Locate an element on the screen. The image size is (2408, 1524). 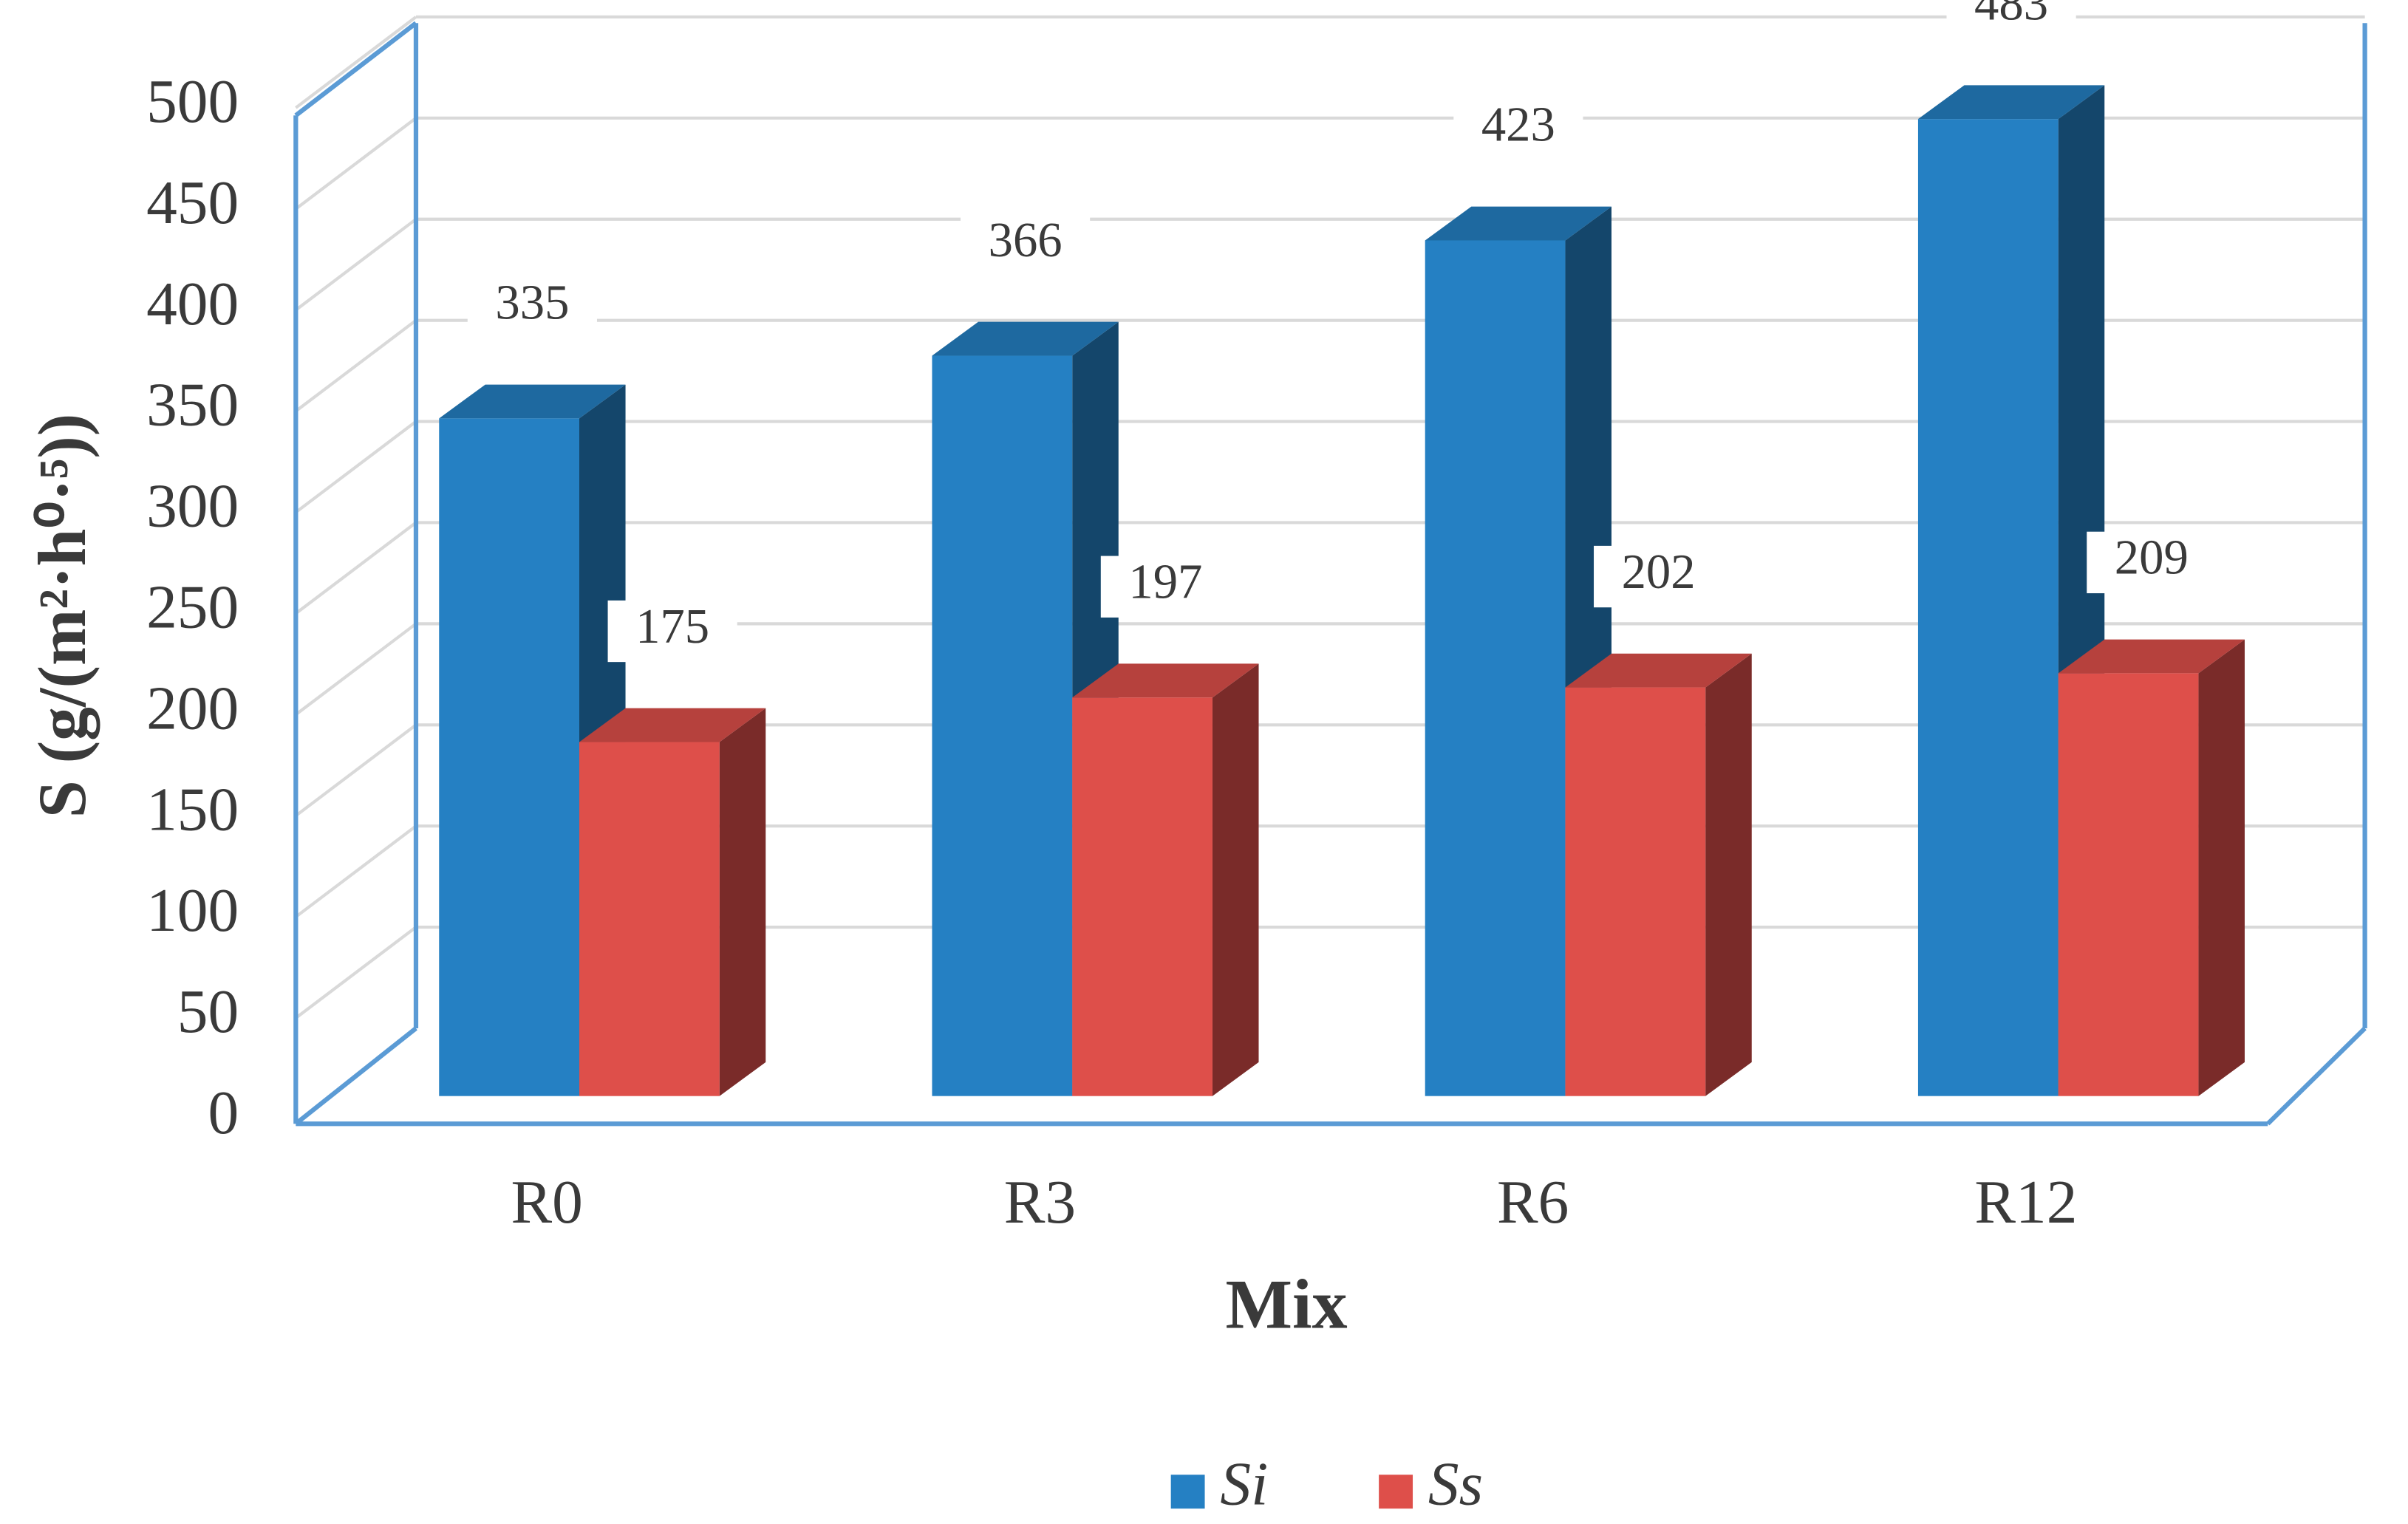
value-label: 202 is located at coordinates (1659, 572).